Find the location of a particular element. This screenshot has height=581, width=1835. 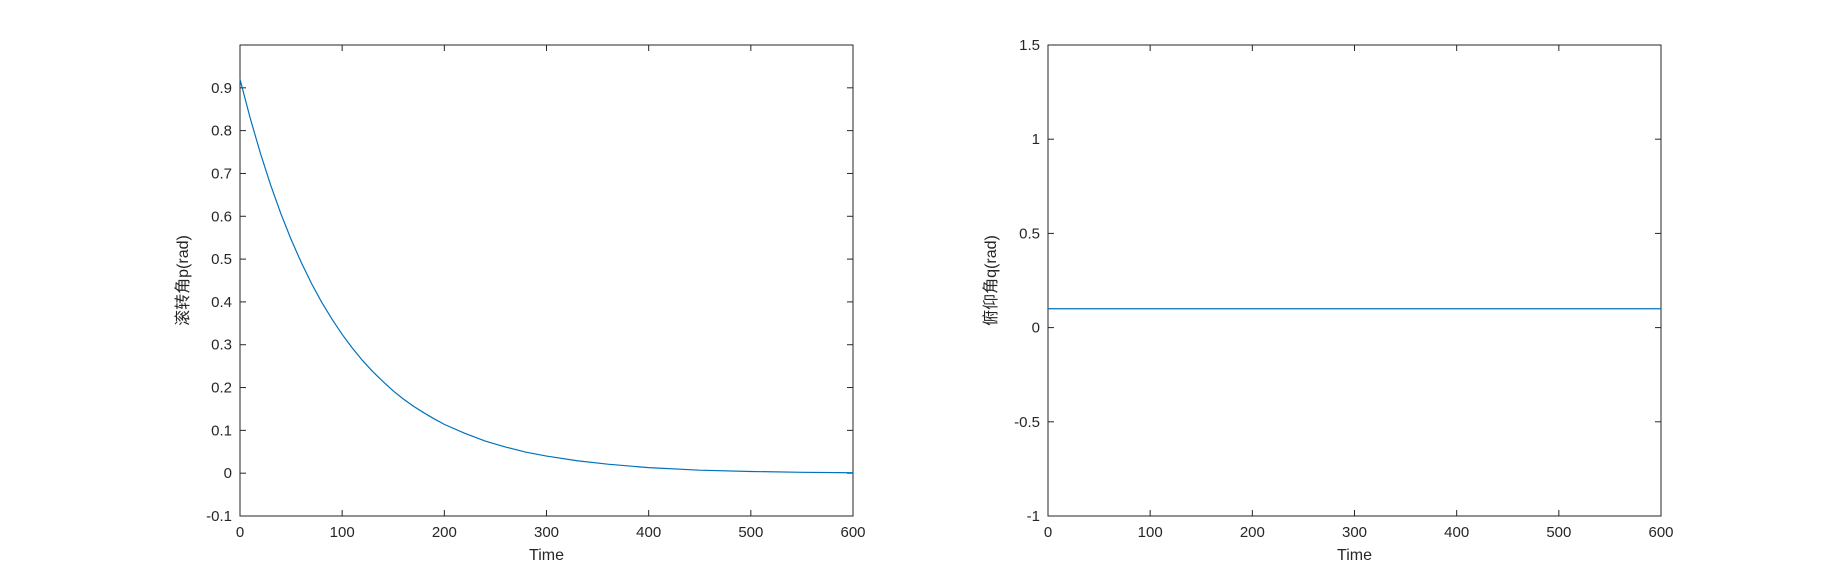

y-tick-label: 0.1 is located at coordinates (221, 430).